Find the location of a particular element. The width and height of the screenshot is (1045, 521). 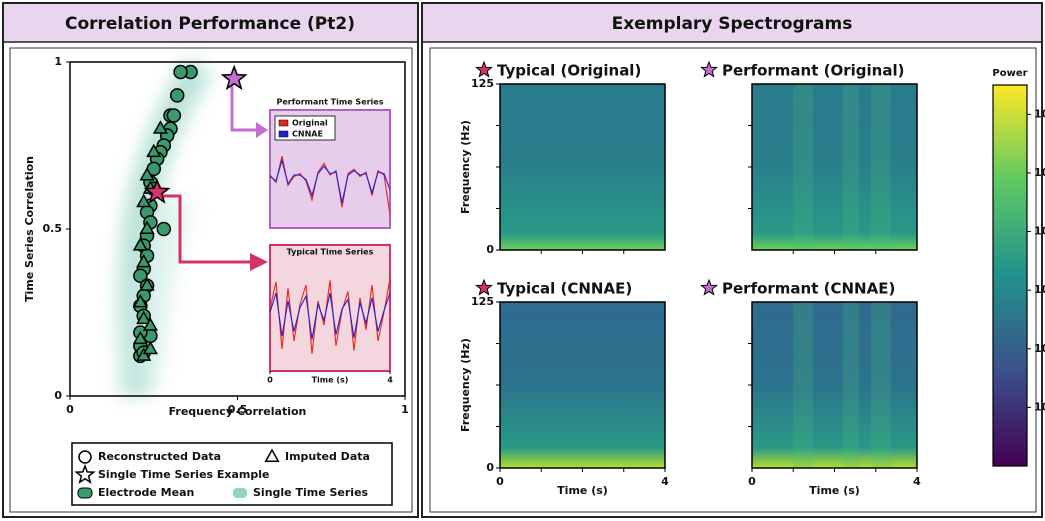

legend-box is located at coordinates (232, 474).